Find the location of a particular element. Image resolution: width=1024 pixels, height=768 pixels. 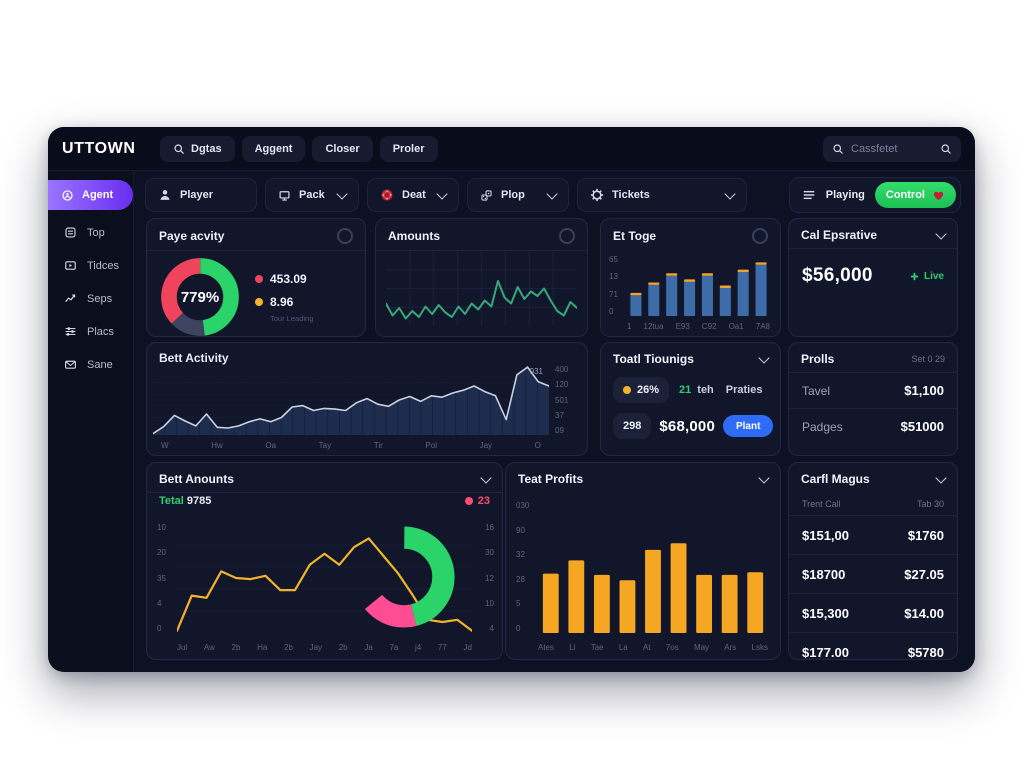

table-header: Trent Call is located at coordinates (821, 504).